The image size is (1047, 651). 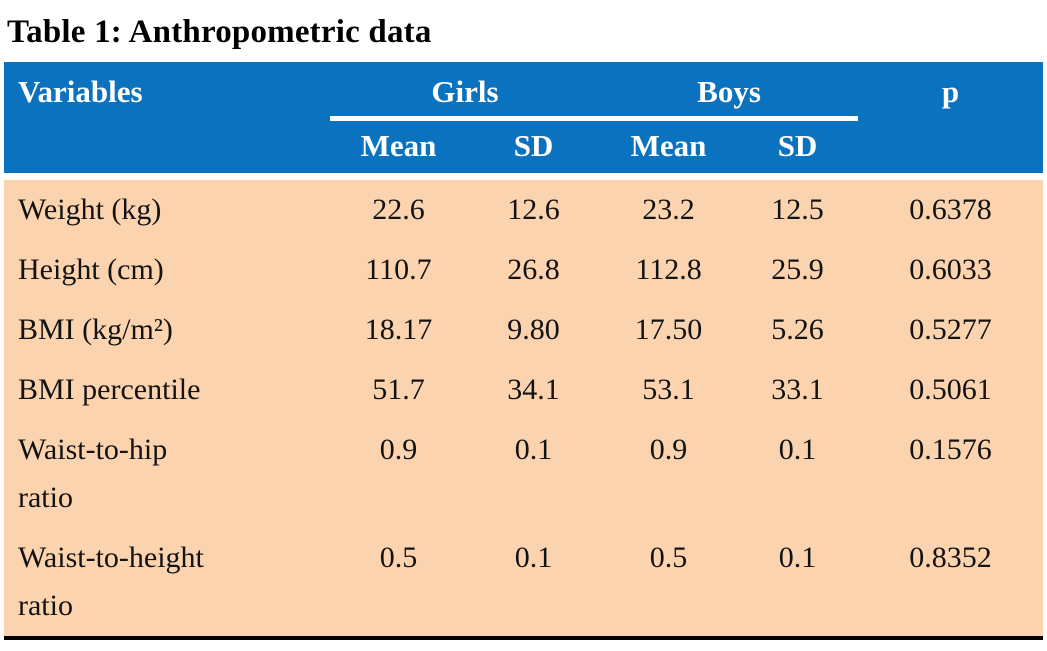 I want to click on girls-mean-cell: 51.7, so click(x=398, y=390).